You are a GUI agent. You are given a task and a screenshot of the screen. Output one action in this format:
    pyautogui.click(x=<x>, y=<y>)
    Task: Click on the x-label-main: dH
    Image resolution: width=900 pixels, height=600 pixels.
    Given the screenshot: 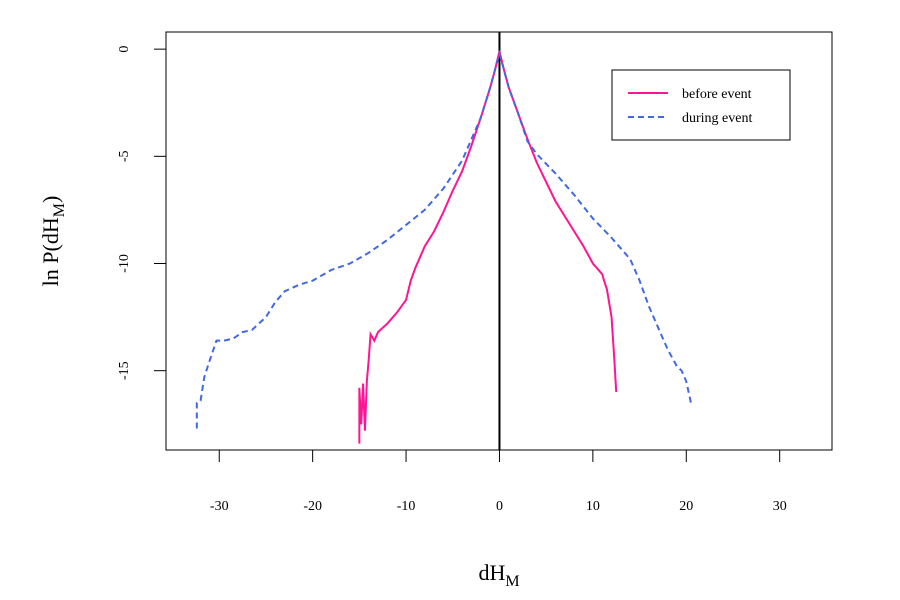 What is the action you would take?
    pyautogui.click(x=491, y=572)
    